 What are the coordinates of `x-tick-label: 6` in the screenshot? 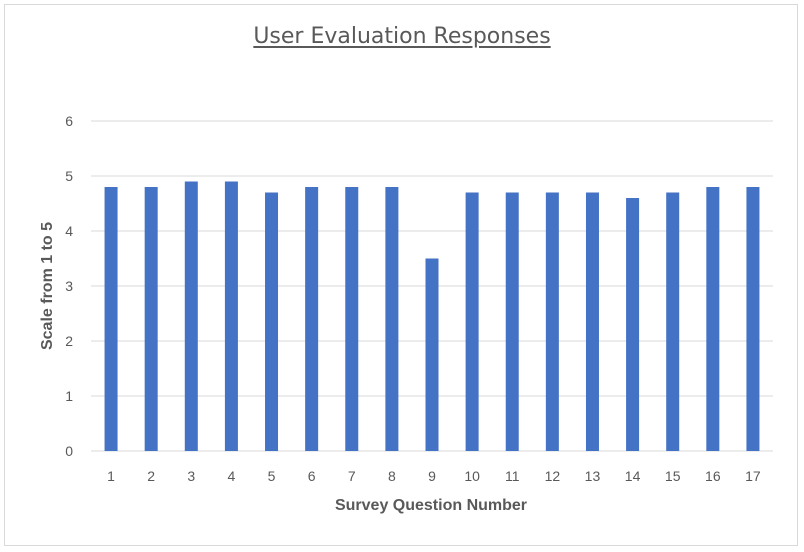 It's located at (312, 476).